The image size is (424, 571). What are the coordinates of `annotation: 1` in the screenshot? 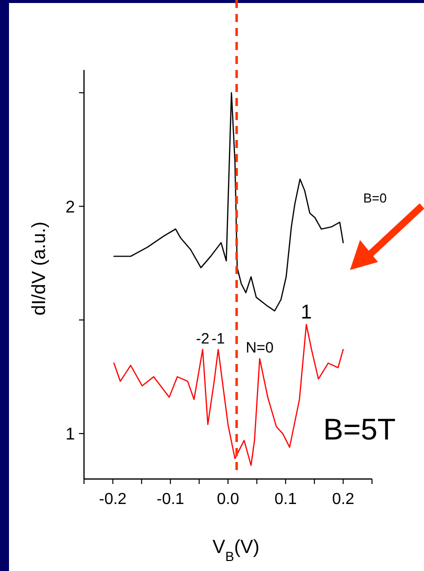 It's located at (306, 312).